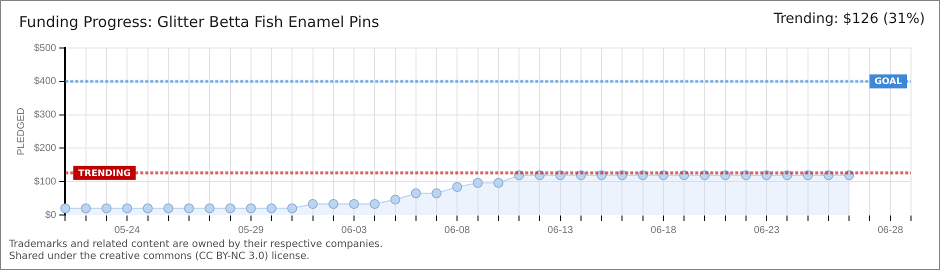 The image size is (940, 270). Describe the element at coordinates (127, 230) in the screenshot. I see `x-tick-label: 05-24` at that location.